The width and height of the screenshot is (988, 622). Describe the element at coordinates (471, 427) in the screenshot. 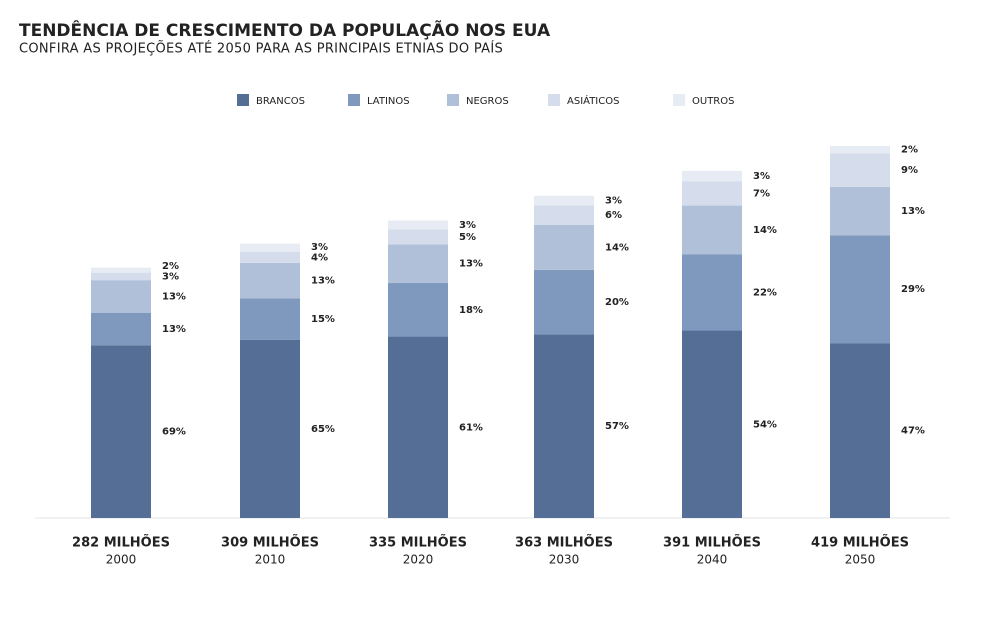

I see `value-label: 61%` at that location.